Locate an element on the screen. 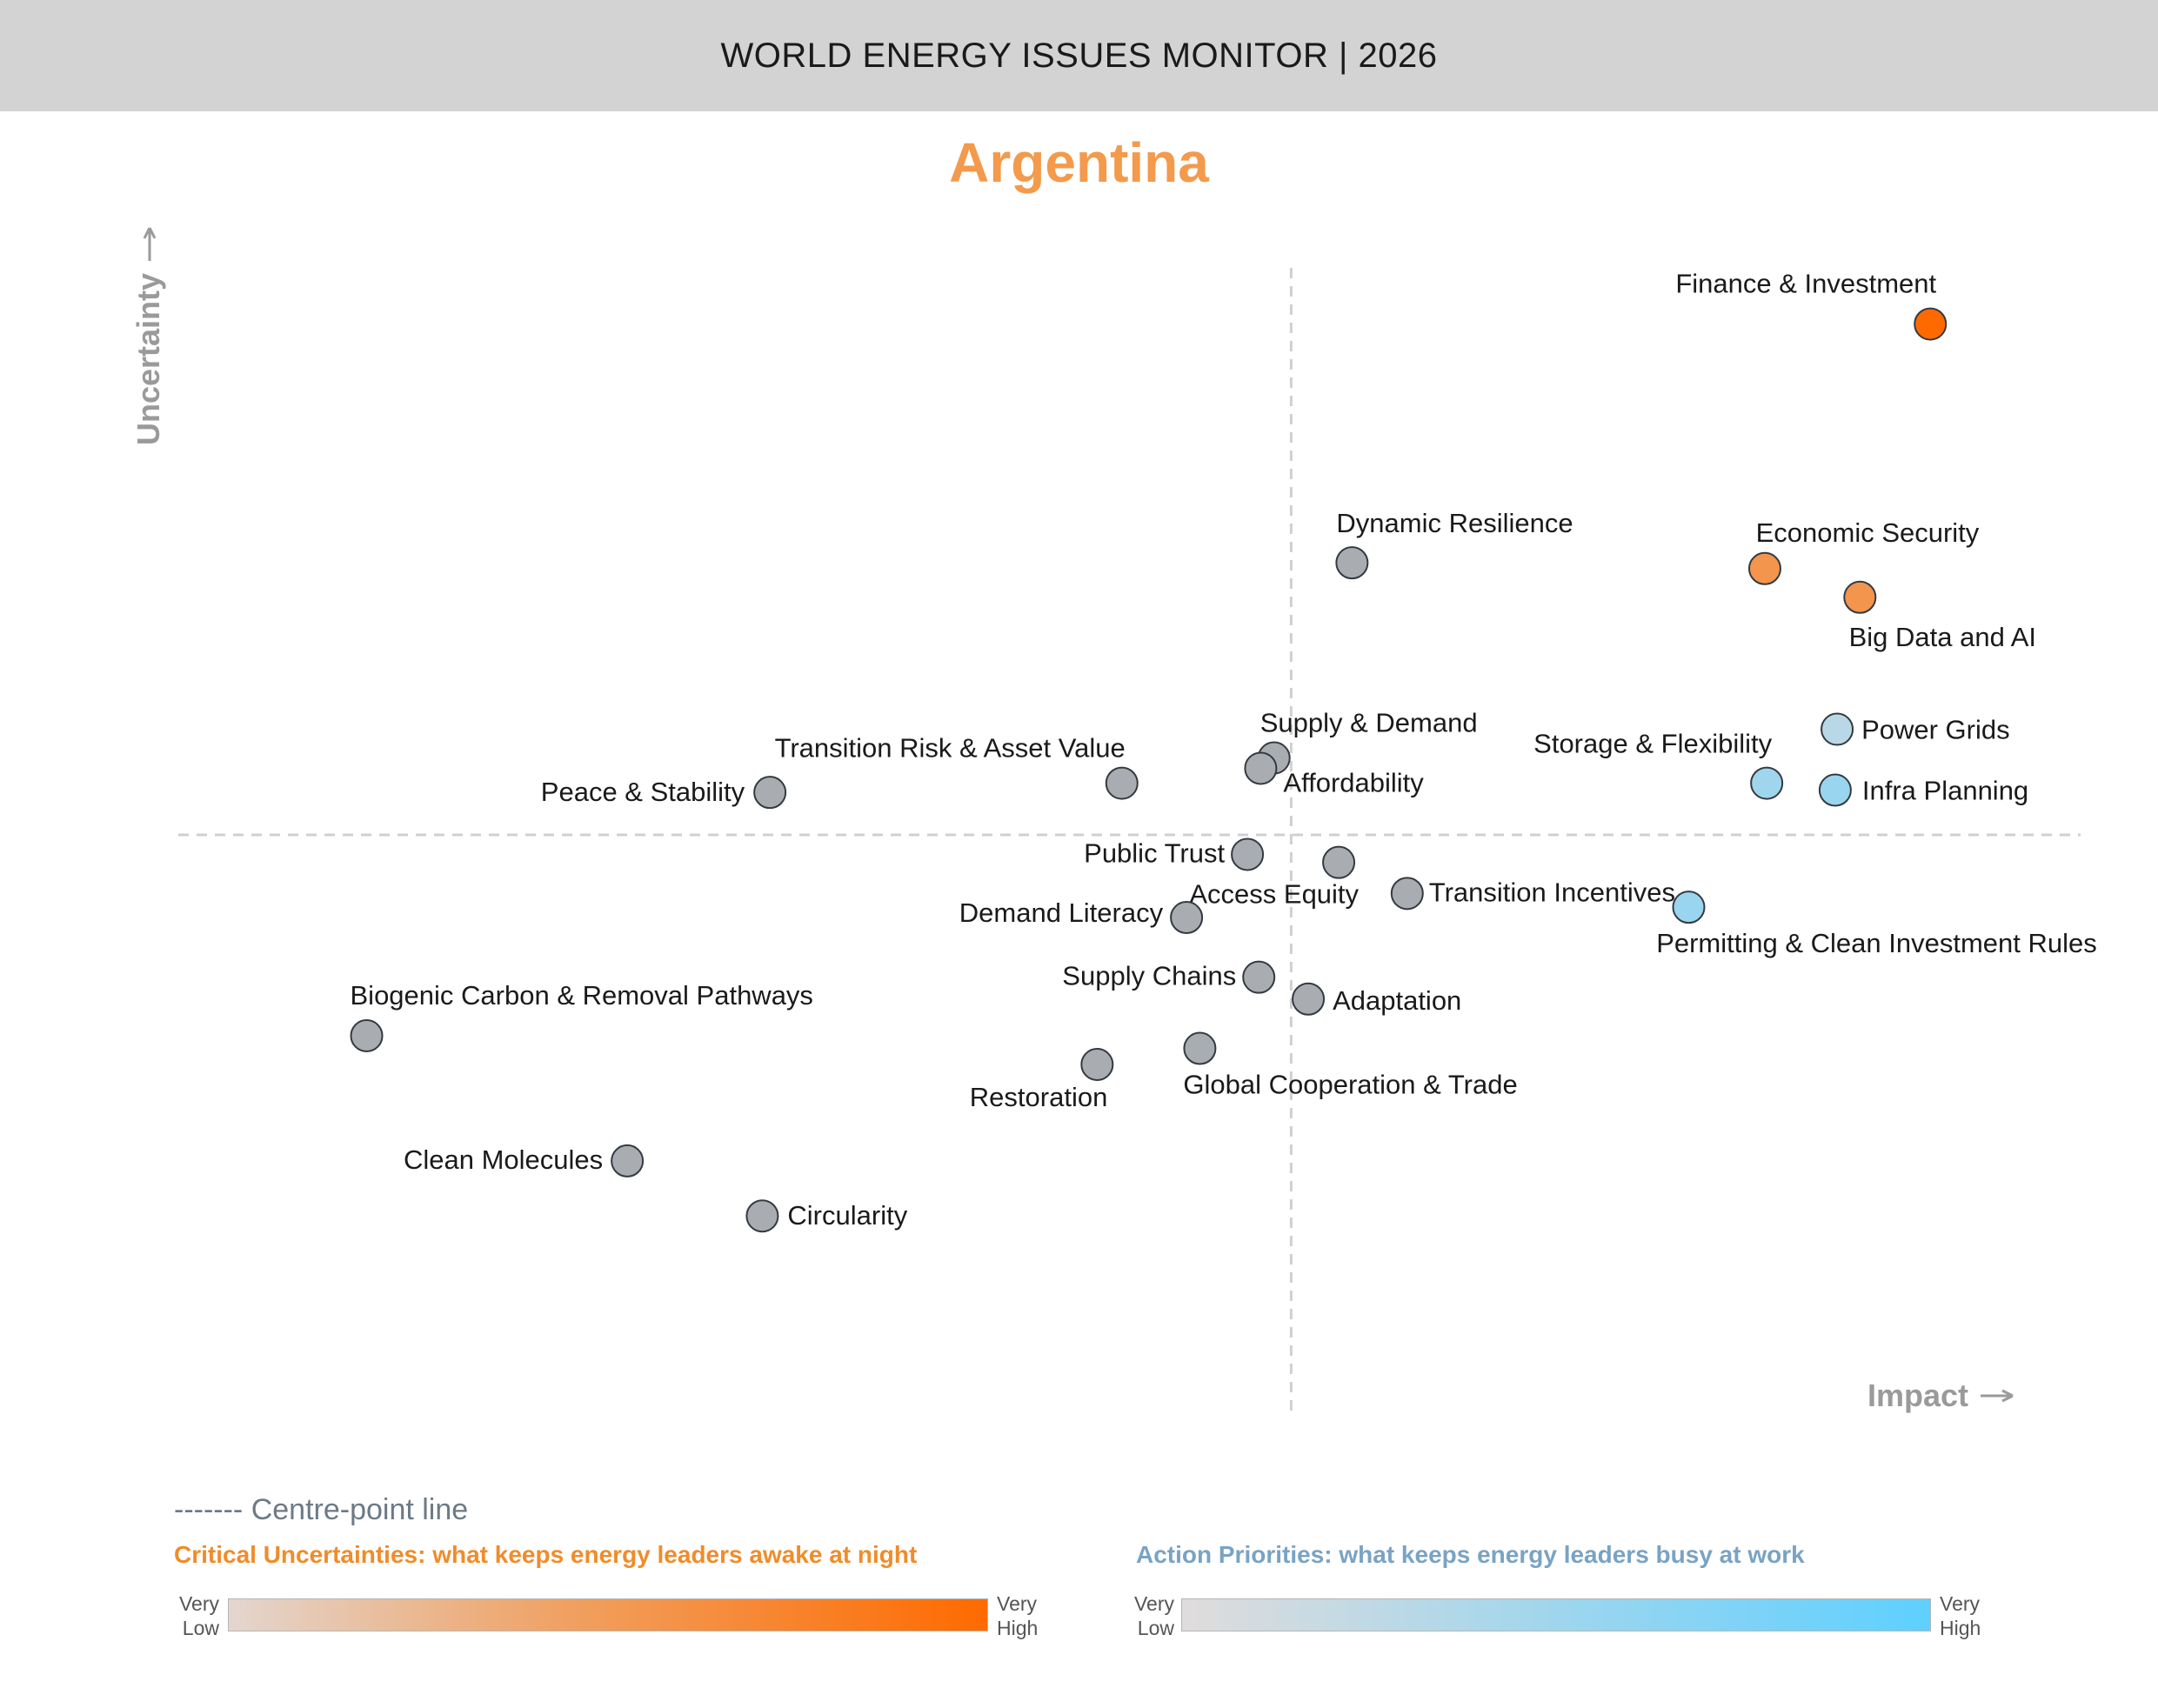  header-bar: WORLD ENERGY ISSUES MONITOR | 2026 is located at coordinates (1079, 55).